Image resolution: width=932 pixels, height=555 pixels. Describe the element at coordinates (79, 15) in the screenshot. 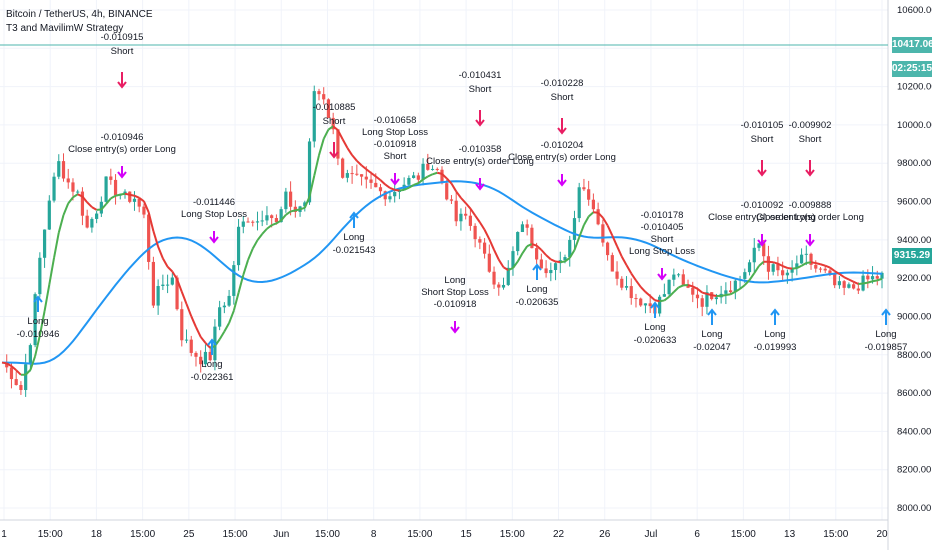

I see `symbol-title: Bitcoin / TetherUS, 4h, BINANCE` at that location.